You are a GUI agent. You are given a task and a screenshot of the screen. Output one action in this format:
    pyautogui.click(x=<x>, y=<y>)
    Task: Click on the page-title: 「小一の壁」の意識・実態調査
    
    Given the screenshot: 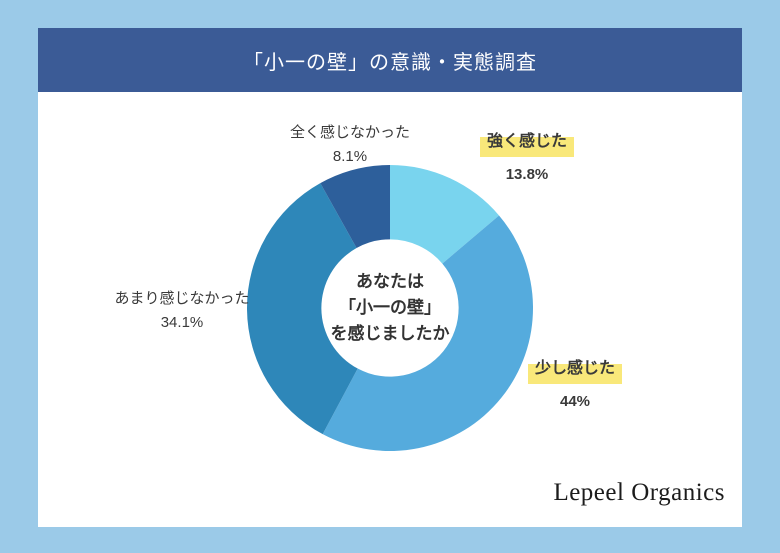 What is the action you would take?
    pyautogui.click(x=390, y=62)
    